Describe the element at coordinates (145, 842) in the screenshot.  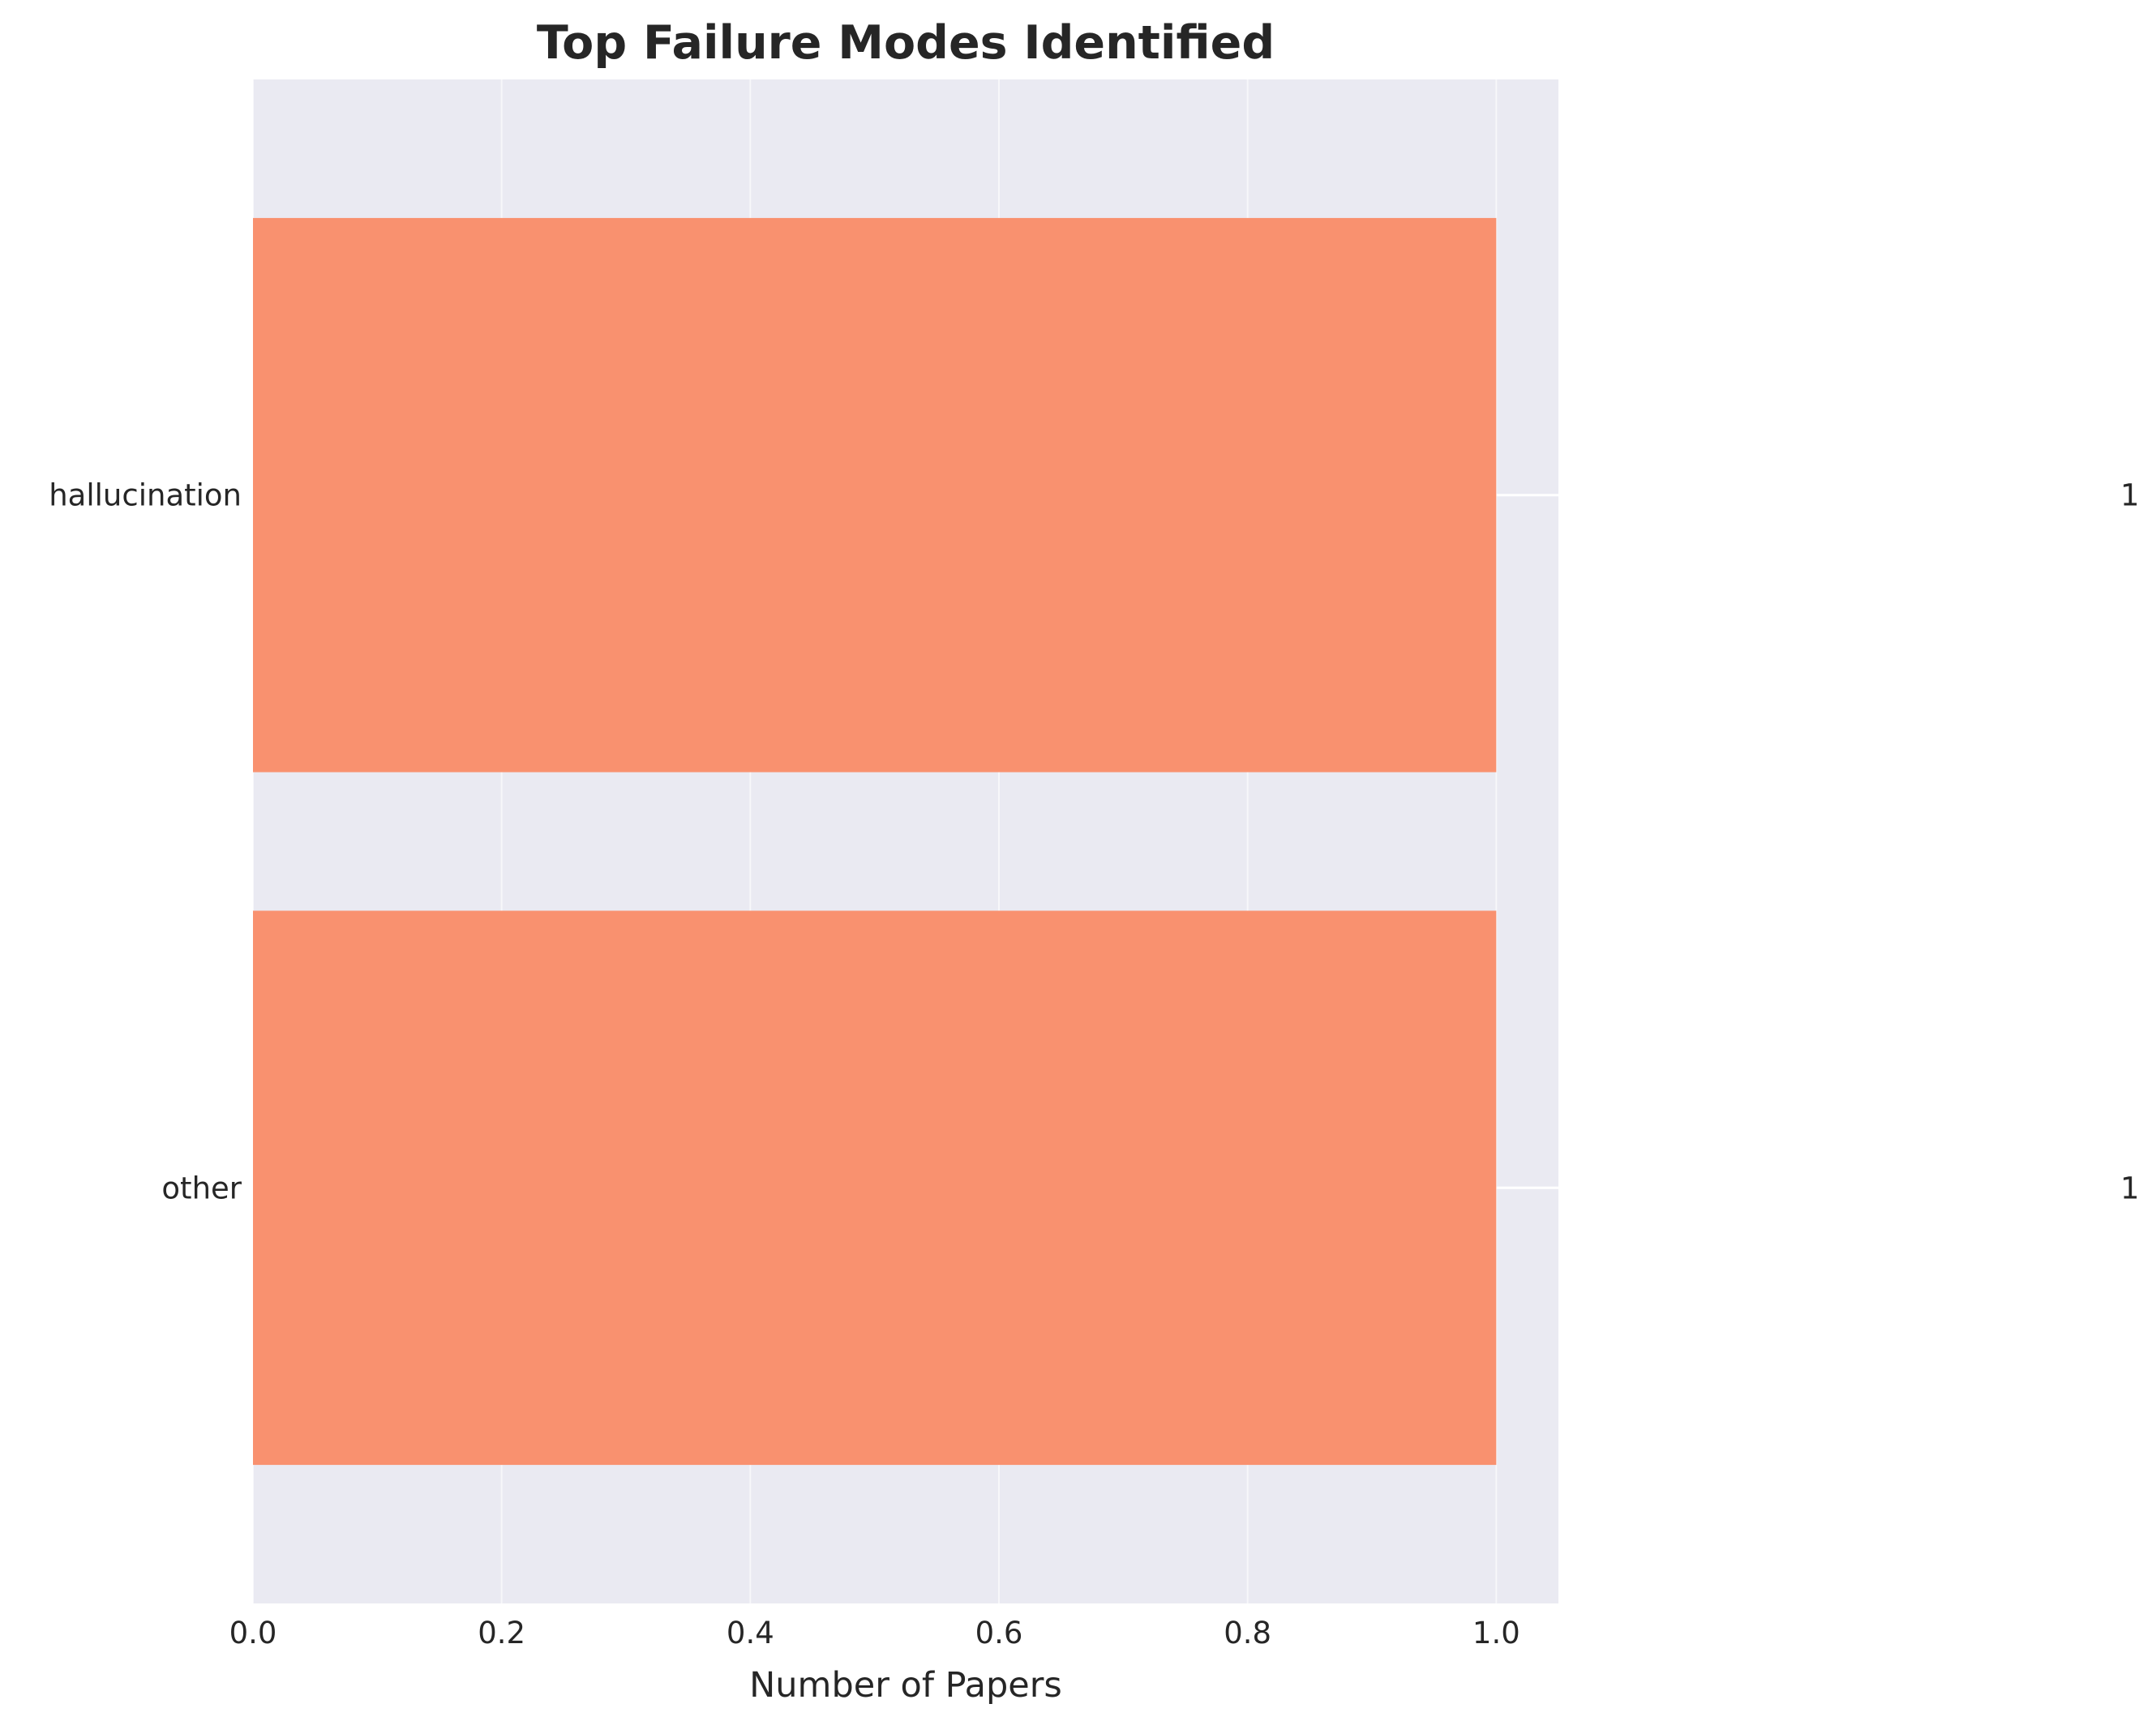
I see `y-tick-labels: hallucination other` at that location.